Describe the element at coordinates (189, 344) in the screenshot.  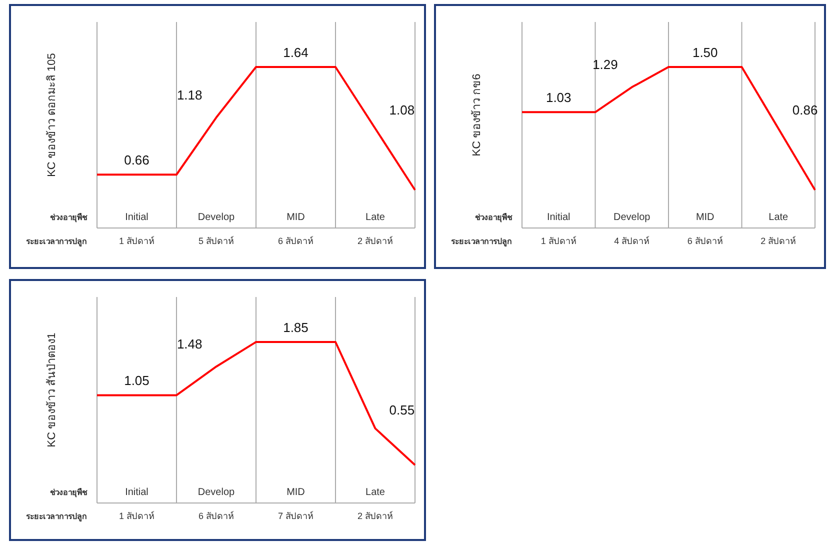
I see `data-label: 1.48` at that location.